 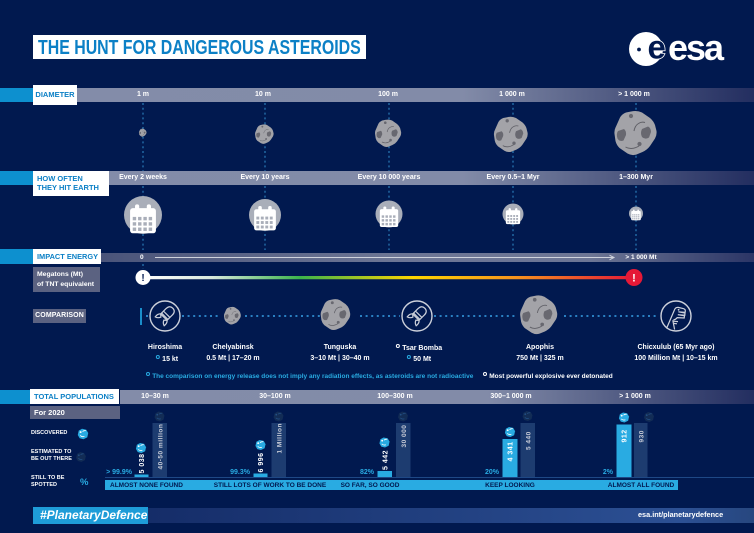 I want to click on svg-text: 930, so click(x=641, y=436).